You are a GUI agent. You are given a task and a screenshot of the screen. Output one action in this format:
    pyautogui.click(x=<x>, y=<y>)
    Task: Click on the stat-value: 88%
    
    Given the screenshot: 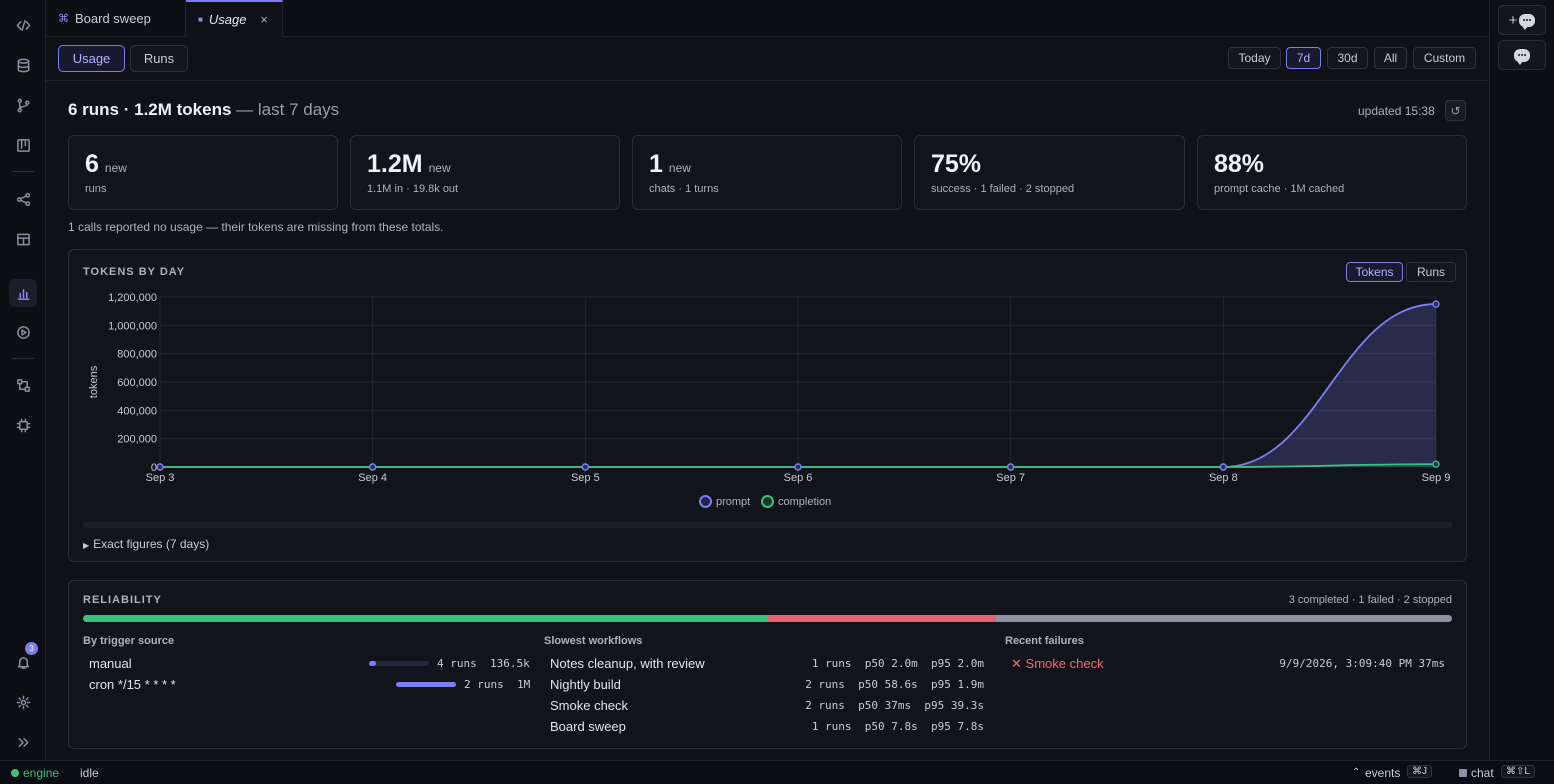 What is the action you would take?
    pyautogui.click(x=1239, y=164)
    